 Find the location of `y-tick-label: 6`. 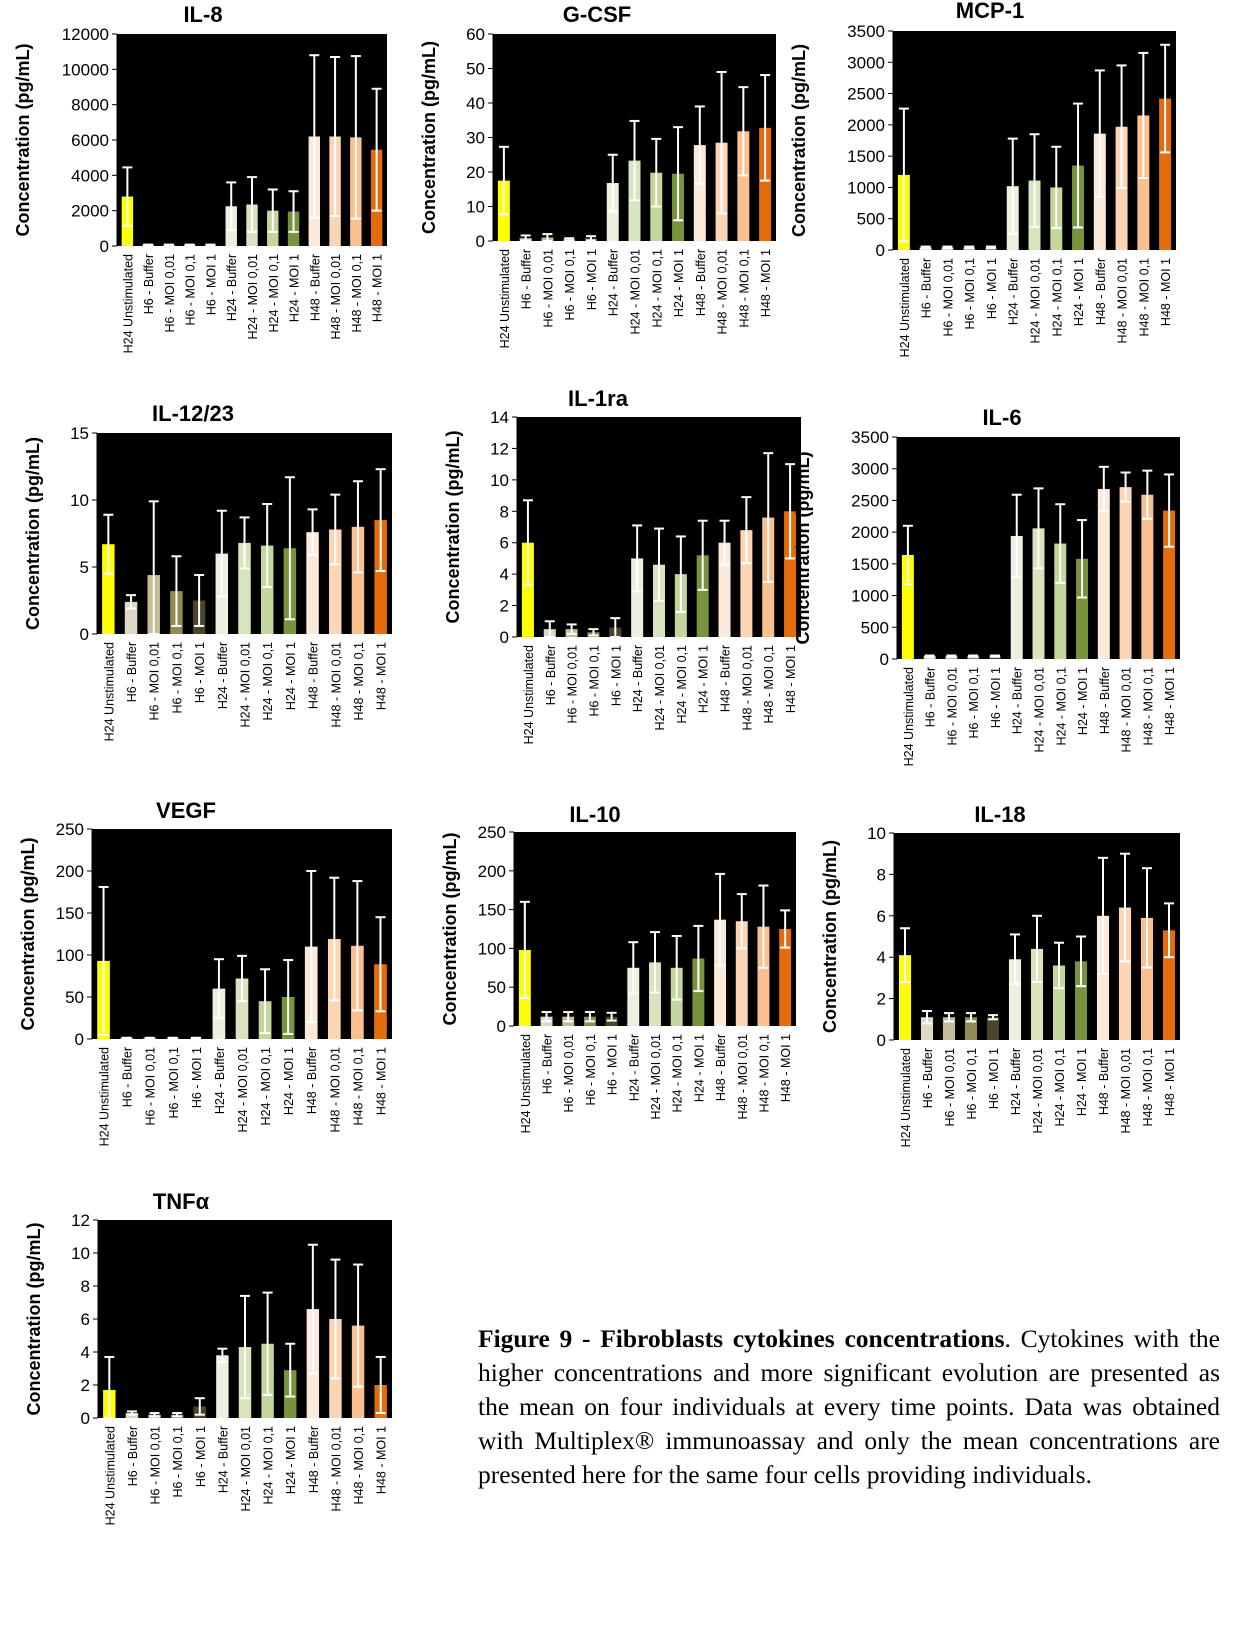

y-tick-label: 6 is located at coordinates (85, 1319).